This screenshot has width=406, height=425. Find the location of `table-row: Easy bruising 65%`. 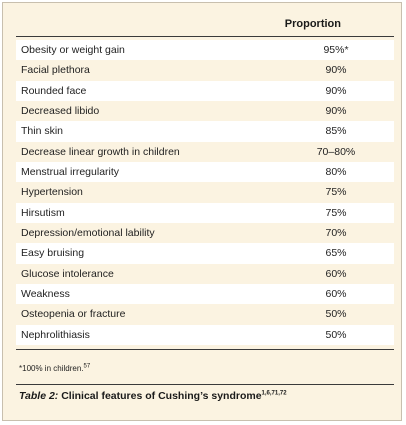

table-row: Easy bruising 65% is located at coordinates (205, 253).